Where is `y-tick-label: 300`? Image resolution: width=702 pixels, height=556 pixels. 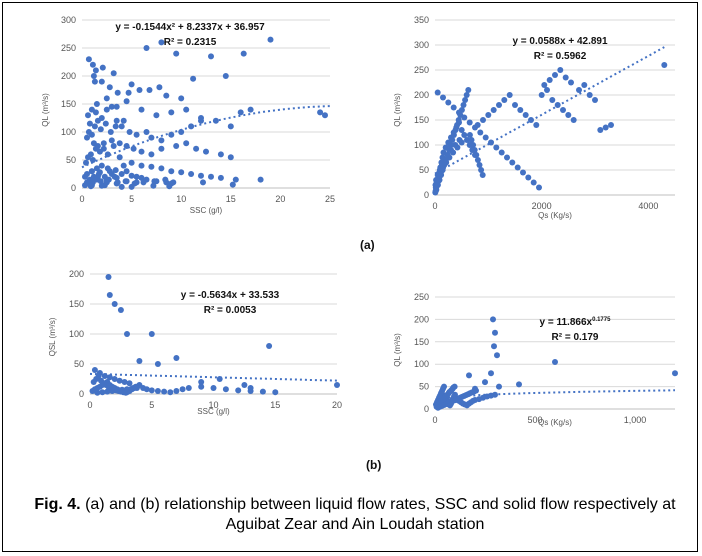 y-tick-label: 300 is located at coordinates (421, 45).